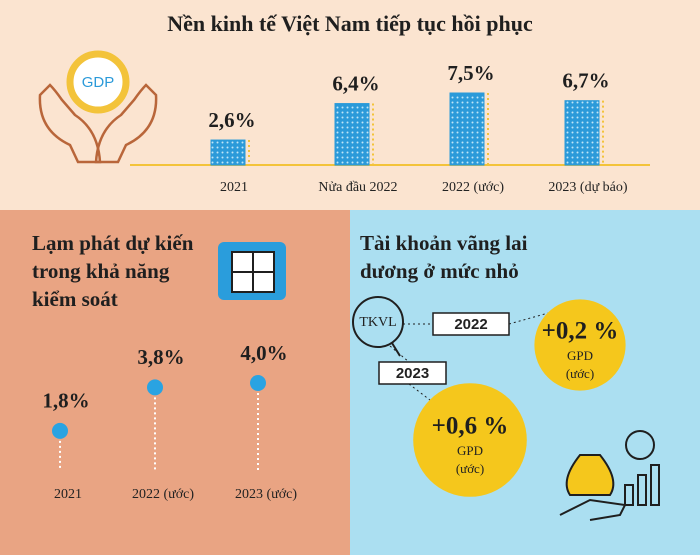  I want to click on value-label: +0,6 %, so click(470, 426).